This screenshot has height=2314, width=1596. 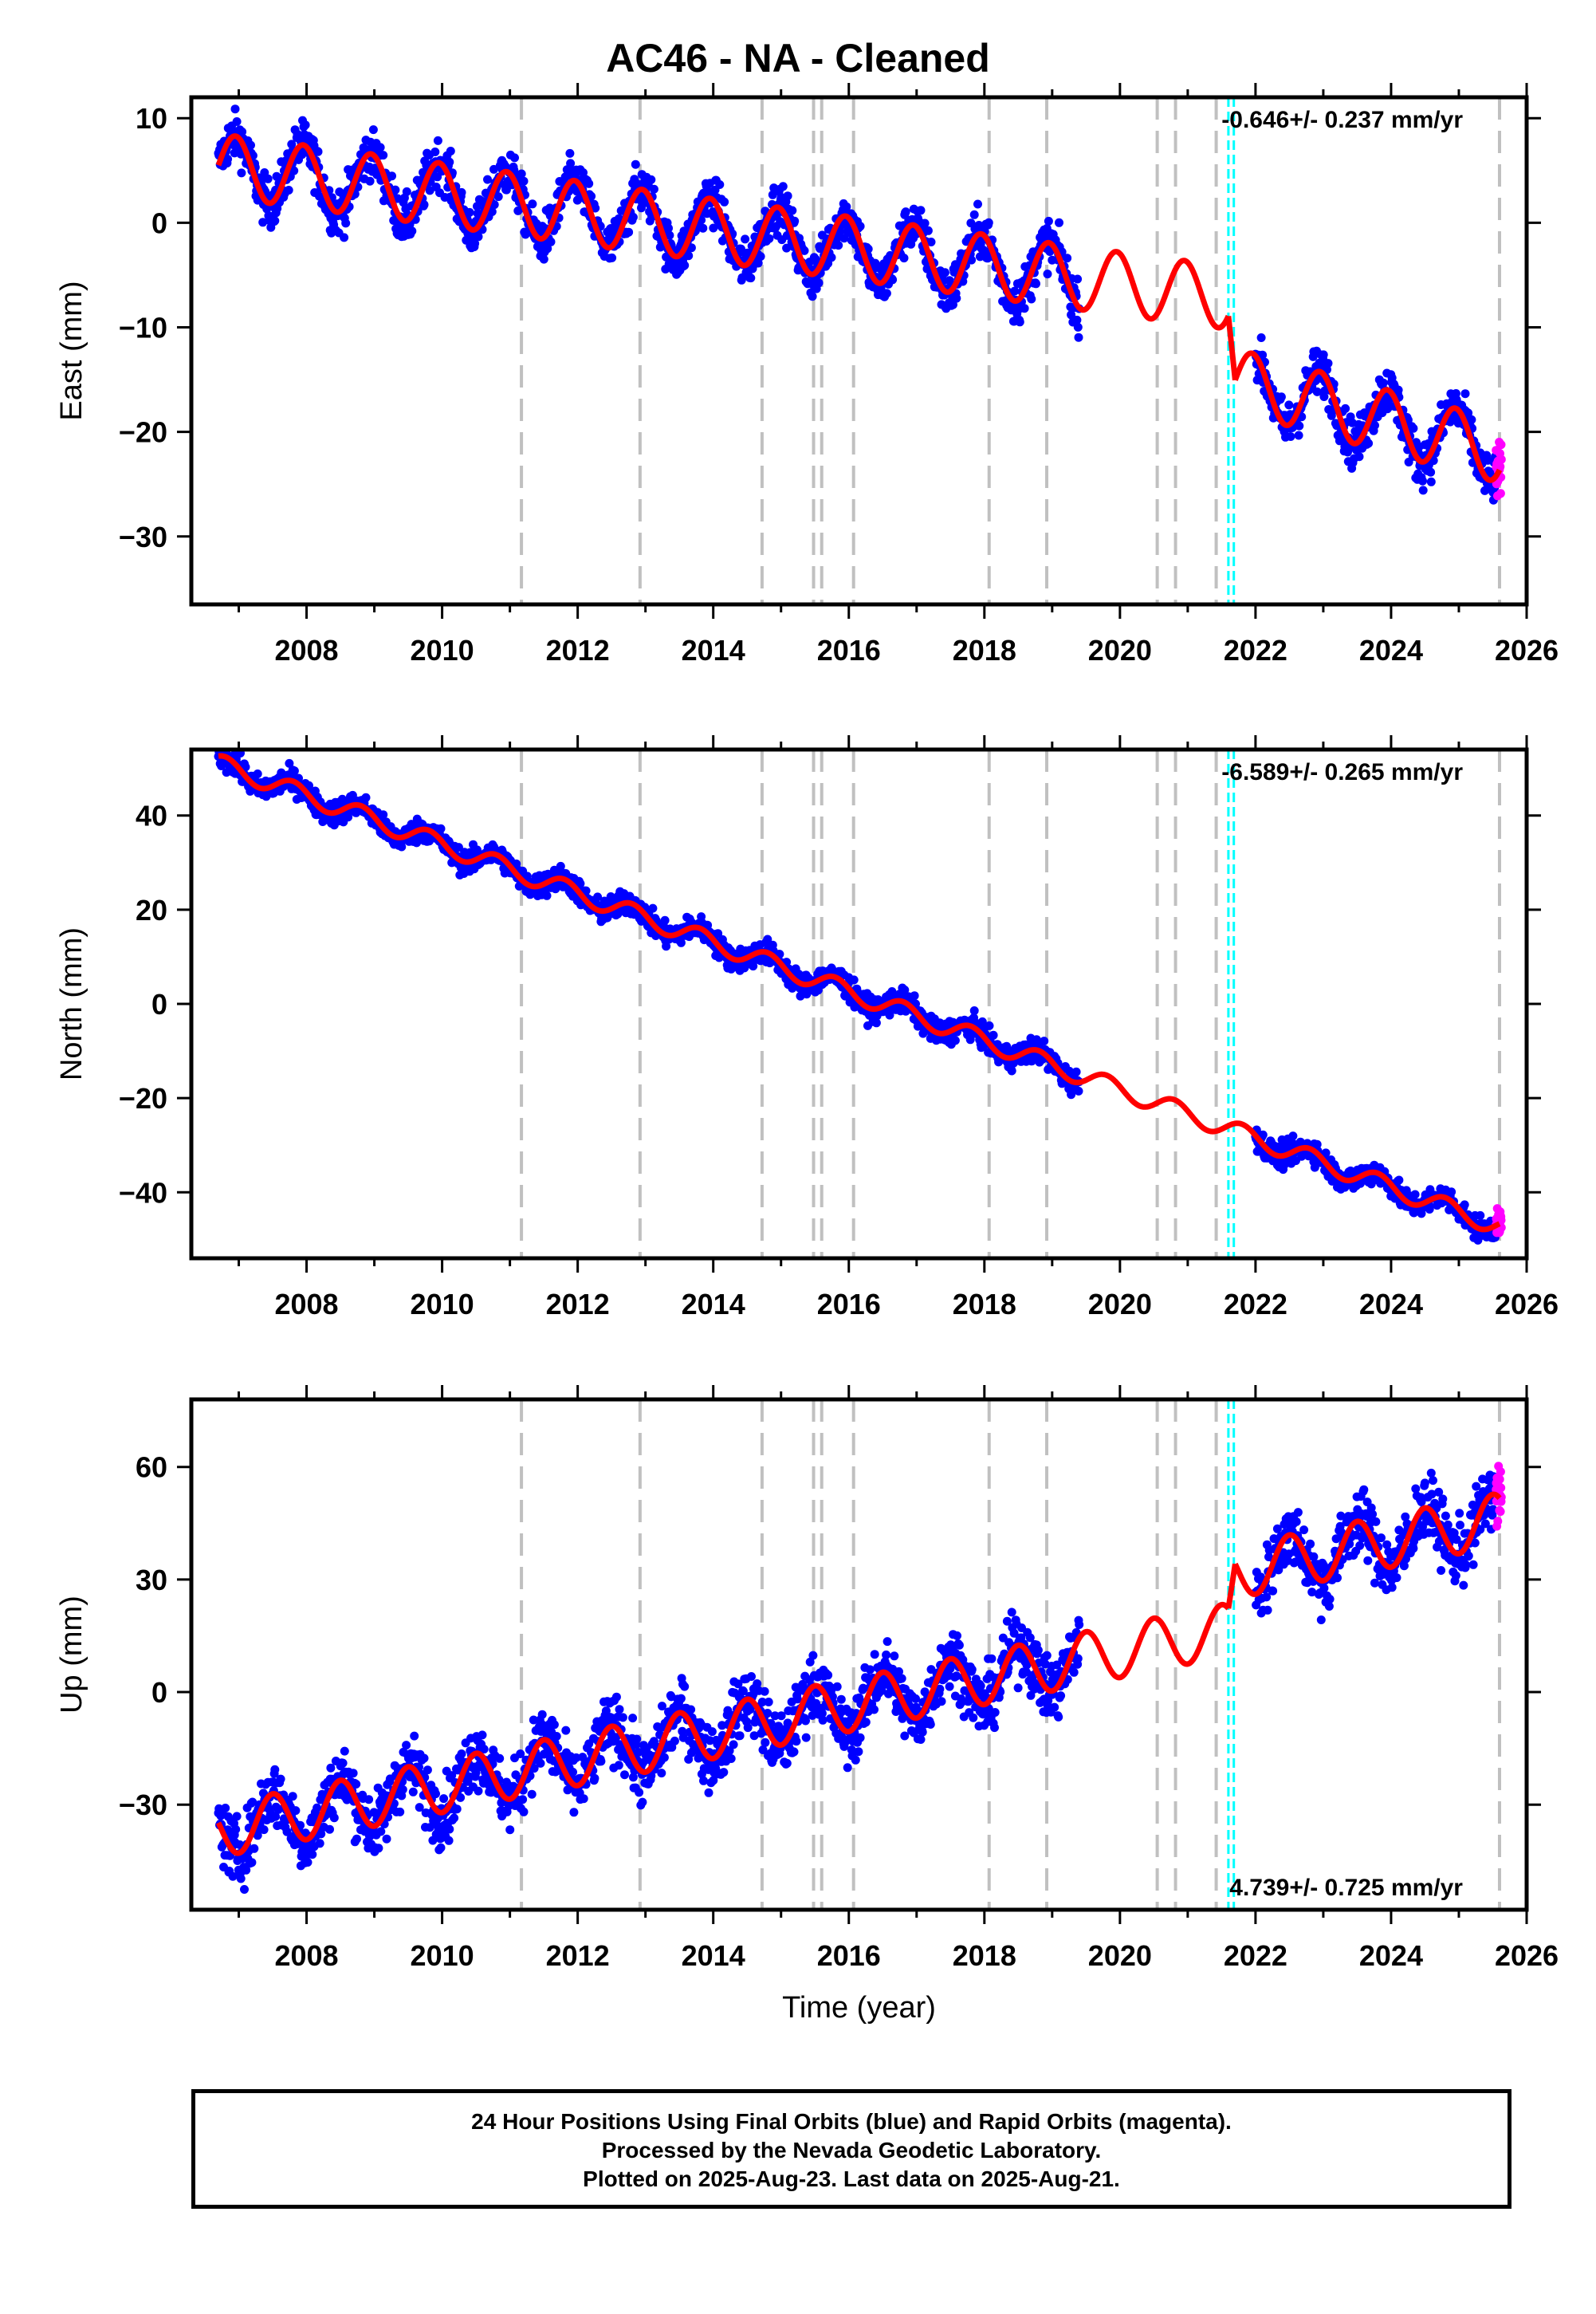 I want to click on y-axis-title: East (mm), so click(x=71, y=350).